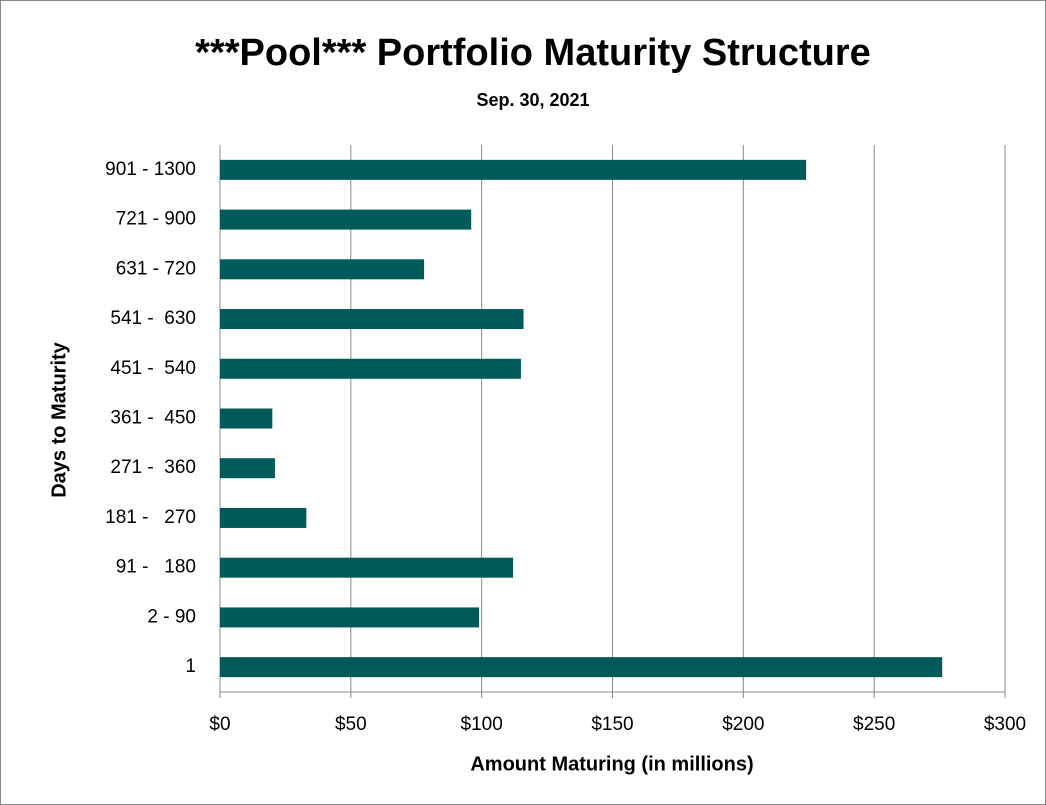  Describe the element at coordinates (611, 764) in the screenshot. I see `x-axis-title: Amount Maturing (in millions)` at that location.